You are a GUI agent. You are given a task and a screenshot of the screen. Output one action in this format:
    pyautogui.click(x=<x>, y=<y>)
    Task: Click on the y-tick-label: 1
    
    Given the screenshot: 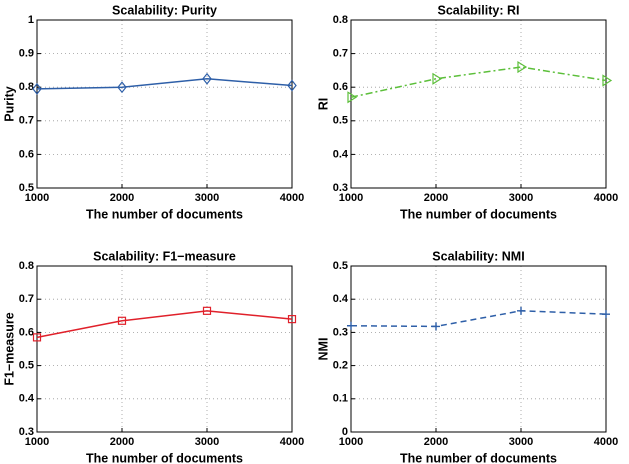 What is the action you would take?
    pyautogui.click(x=31, y=20)
    